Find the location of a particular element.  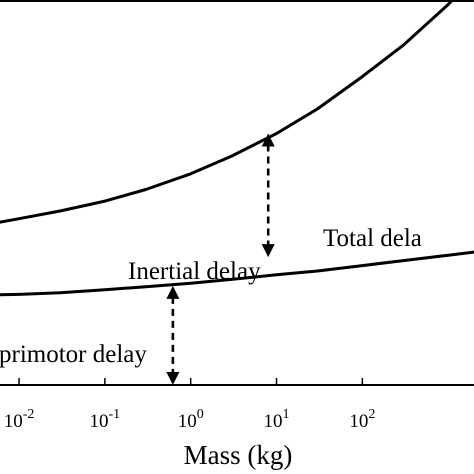

x-tick-label-1: 10⁻¹ is located at coordinates (105, 419).